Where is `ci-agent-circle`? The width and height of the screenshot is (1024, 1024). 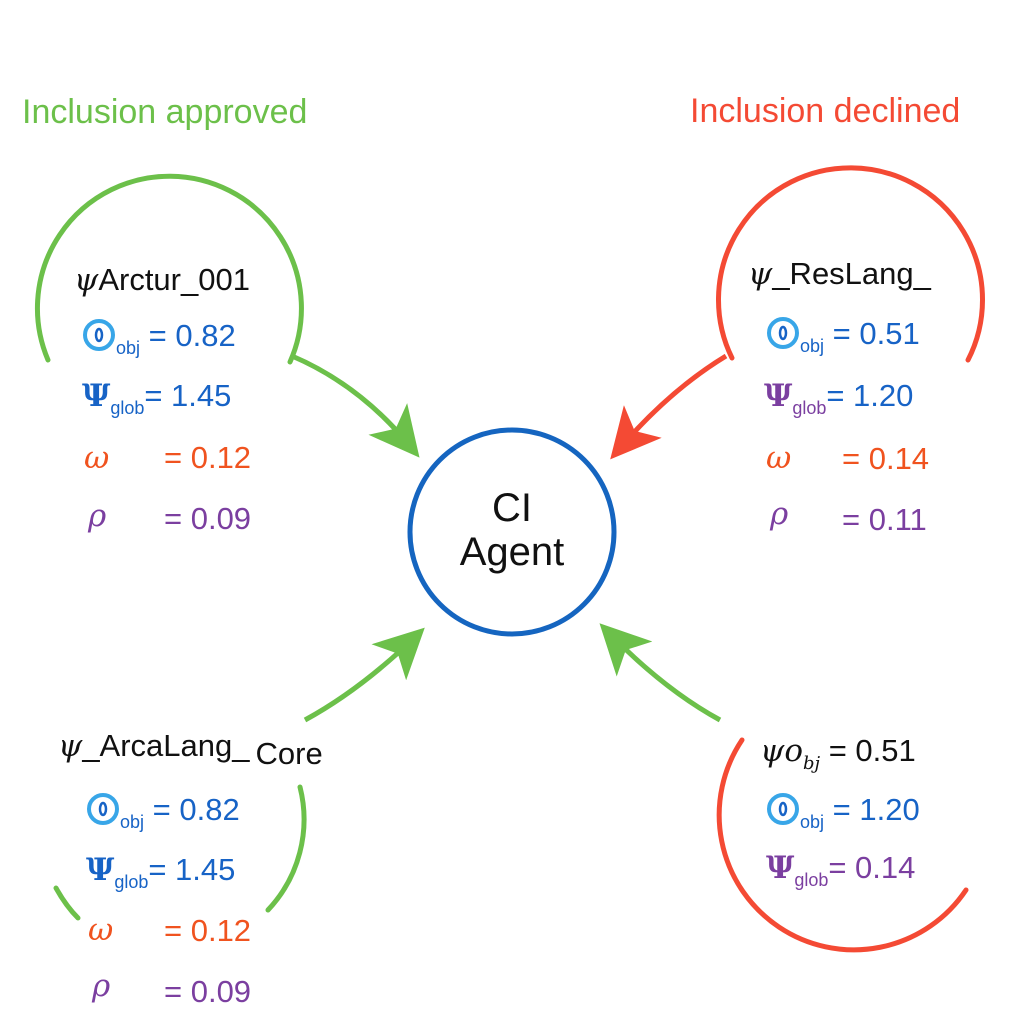 ci-agent-circle is located at coordinates (512, 532).